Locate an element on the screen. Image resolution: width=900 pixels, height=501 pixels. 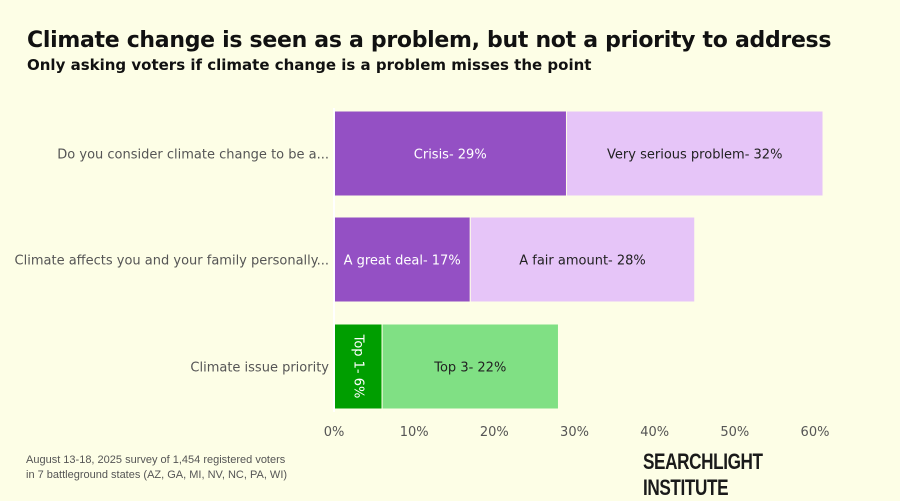
bar-data-label: Top 3- 22% is located at coordinates (469, 368).